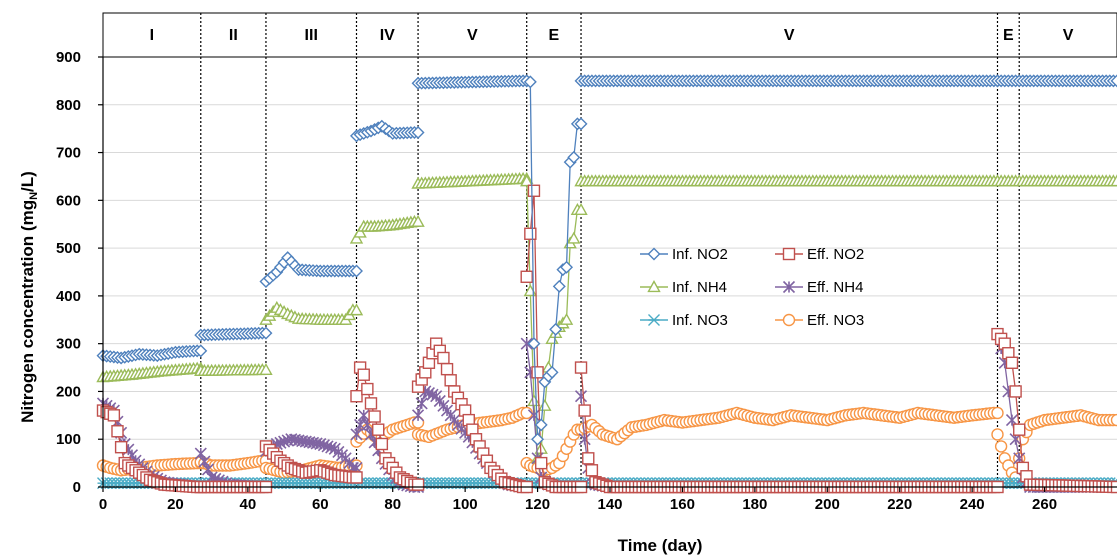 Image resolution: width=1117 pixels, height=559 pixels. What do you see at coordinates (68, 248) in the screenshot?
I see `y-tick-label: 500` at bounding box center [68, 248].